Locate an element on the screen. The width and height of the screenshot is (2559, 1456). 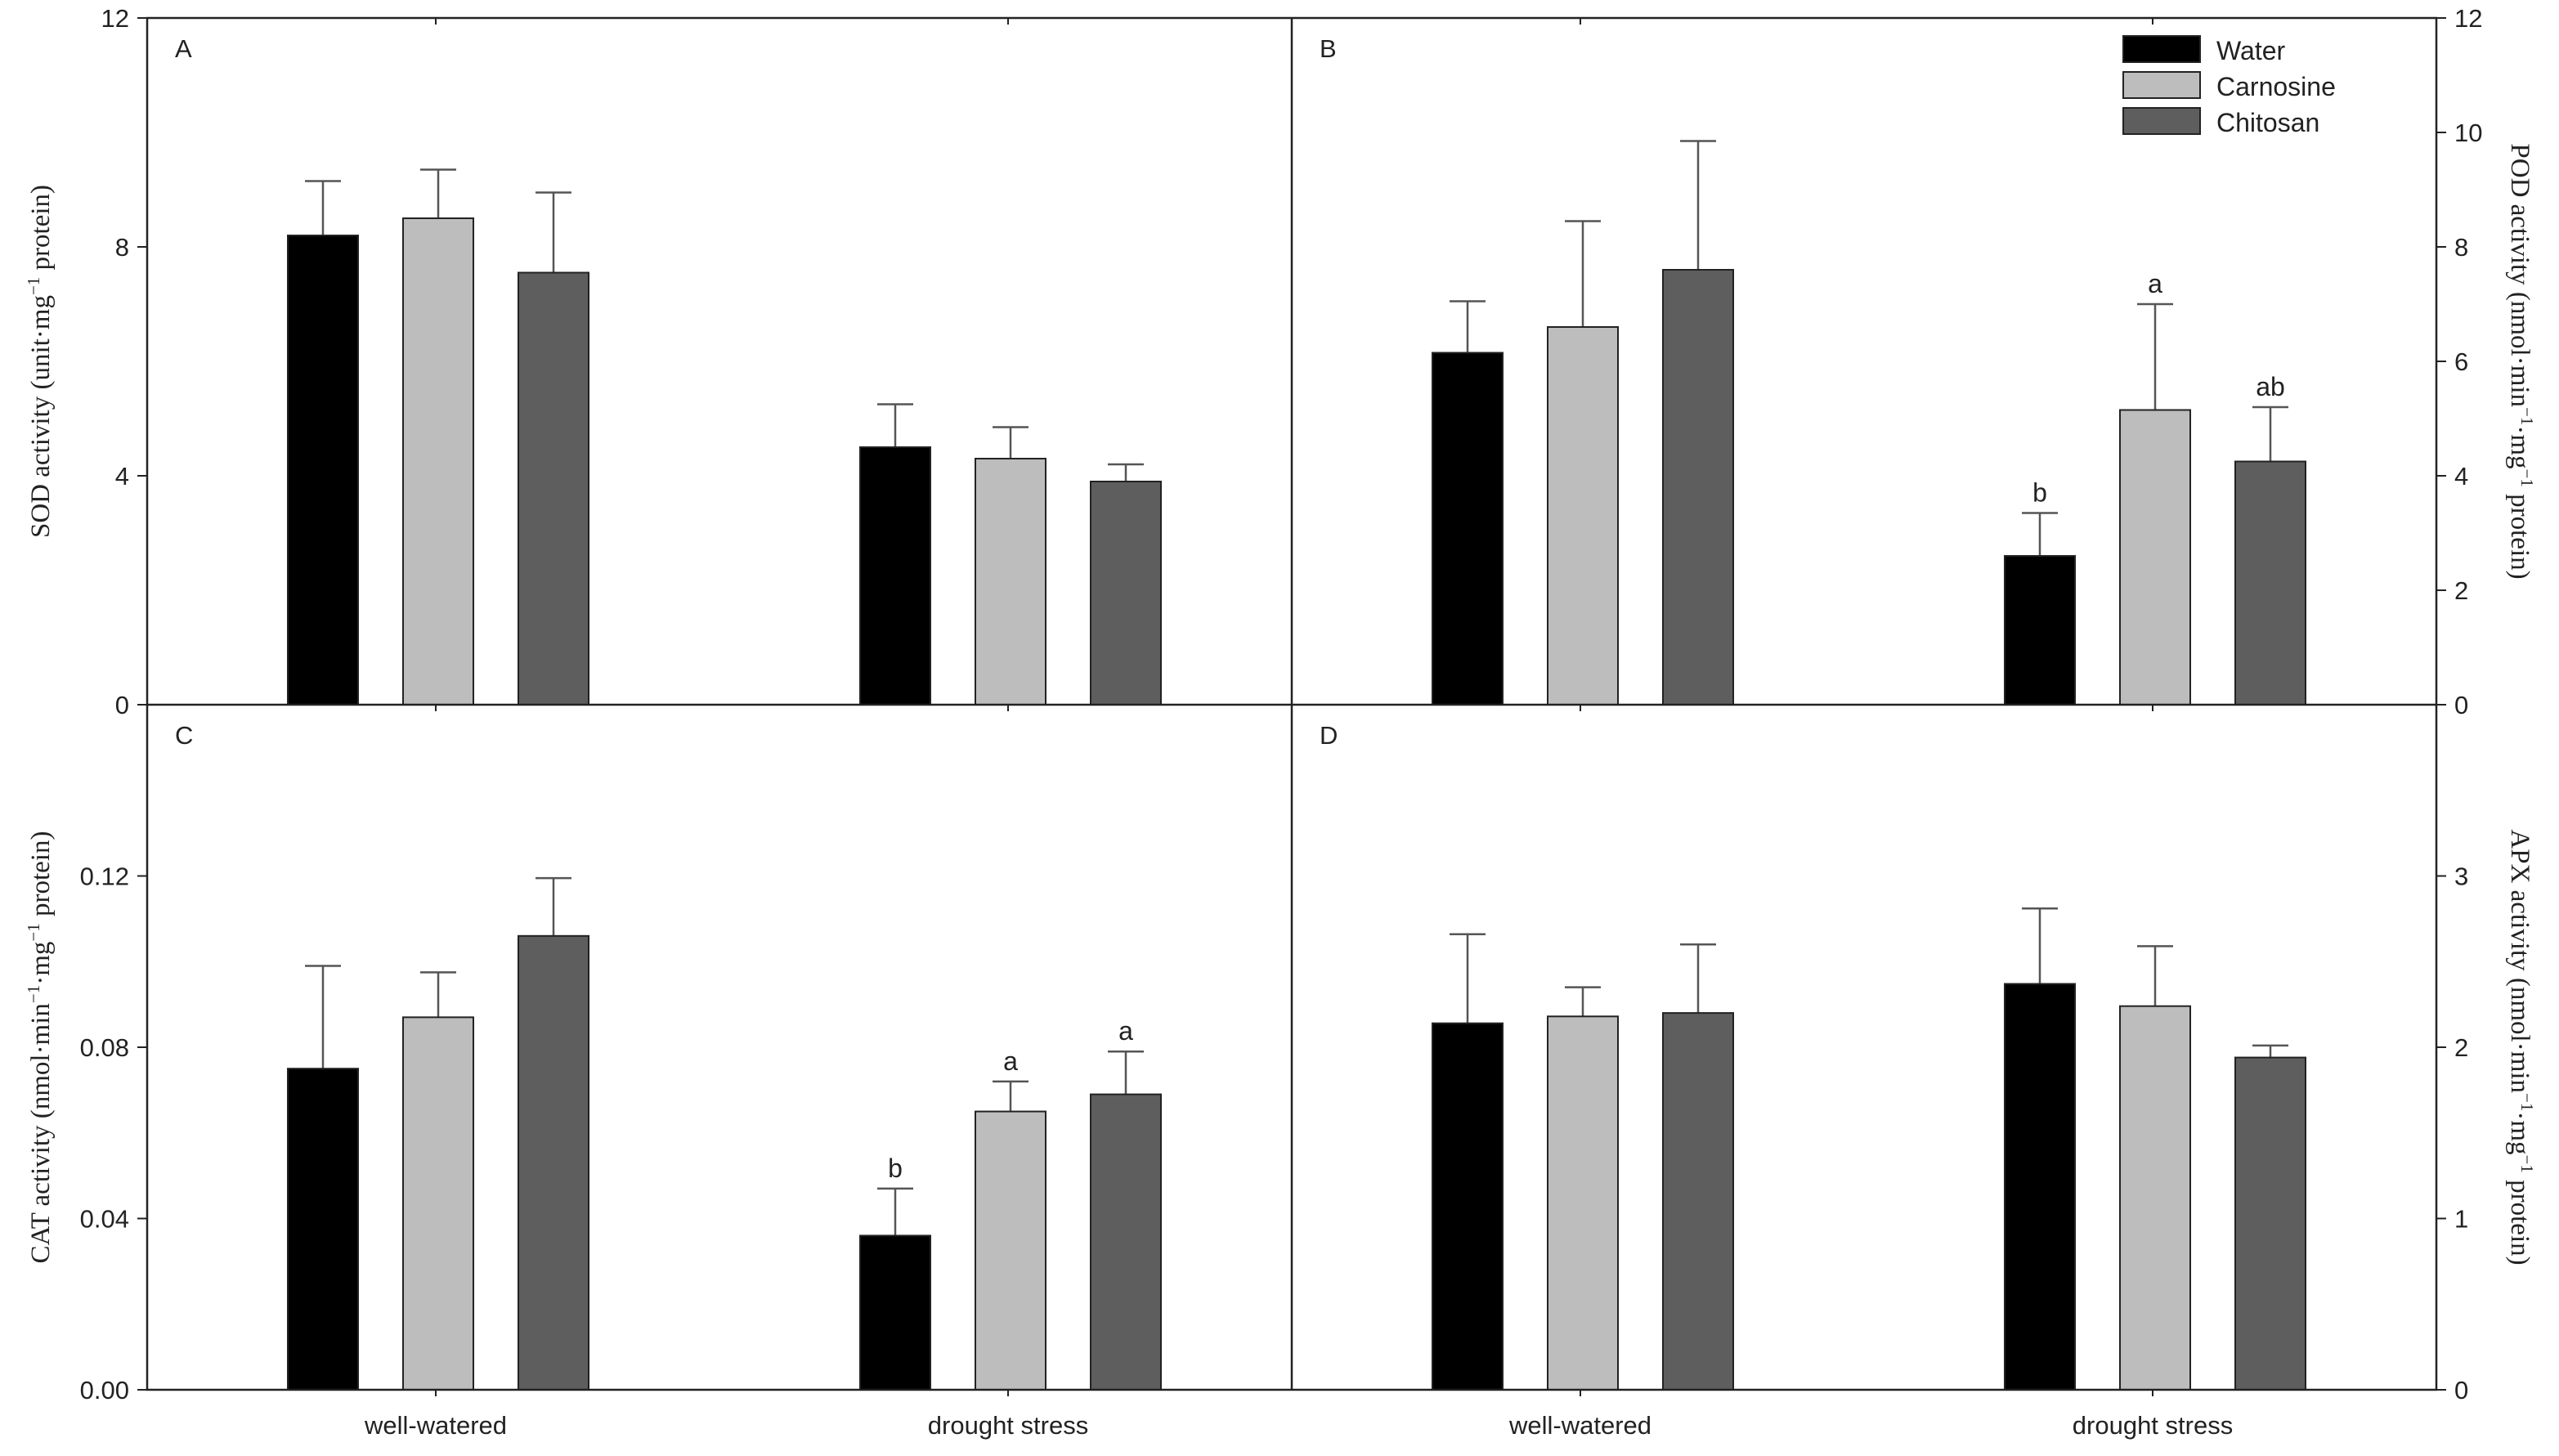
y-axis-label-part: APX activity (nmol·min is located at coordinates (2519, 961).